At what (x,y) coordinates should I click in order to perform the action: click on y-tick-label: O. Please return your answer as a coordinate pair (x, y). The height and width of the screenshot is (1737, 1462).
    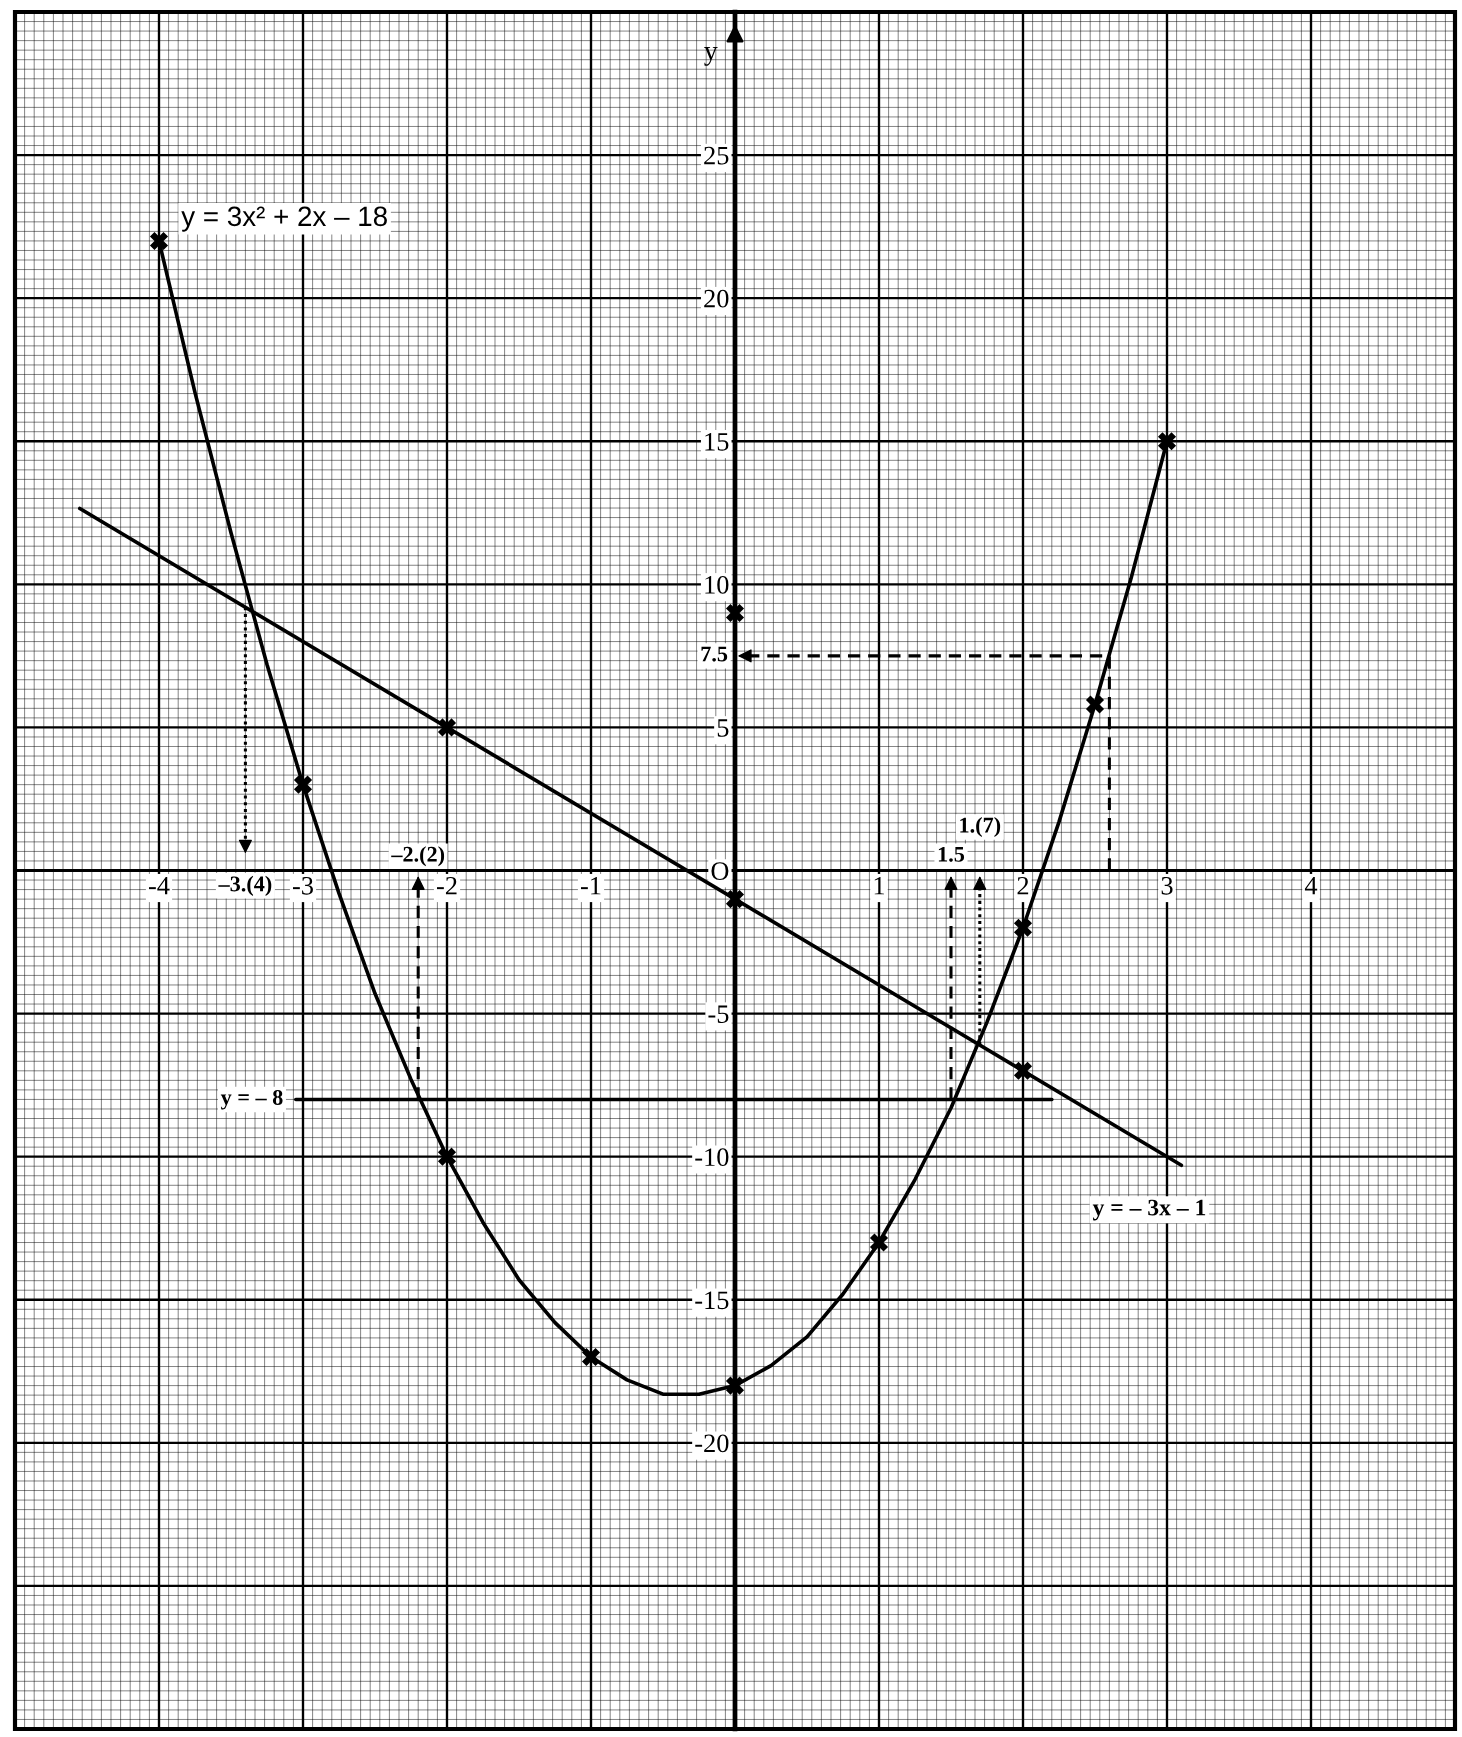
    Looking at the image, I should click on (720, 871).